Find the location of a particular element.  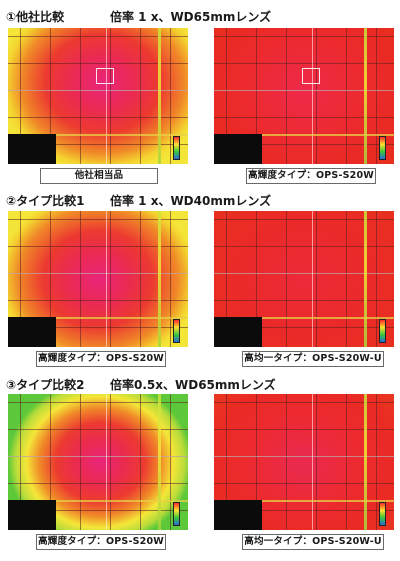

section-heading: ①他社比較 倍率 1 x、WD65mmレンズ is located at coordinates (138, 16).